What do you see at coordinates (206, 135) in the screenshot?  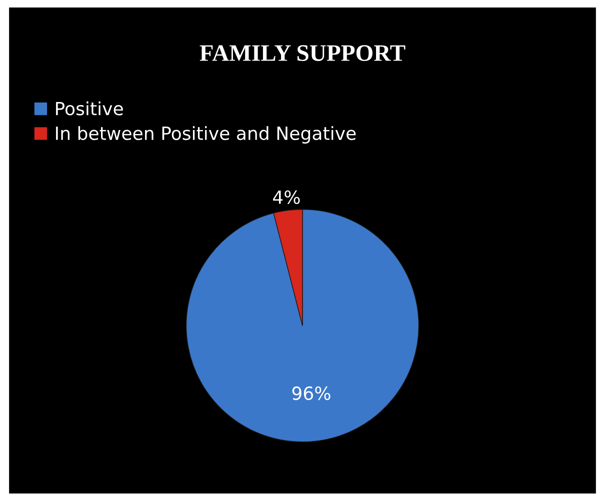 I see `legend-label: In between Positive and Negative` at bounding box center [206, 135].